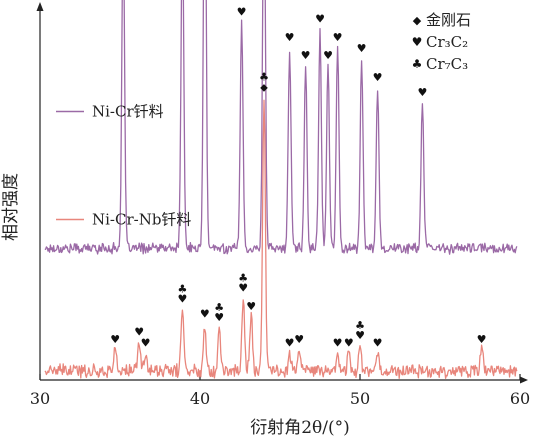 The image size is (538, 445). I want to click on legend-label: Cr₇C₃, so click(447, 64).